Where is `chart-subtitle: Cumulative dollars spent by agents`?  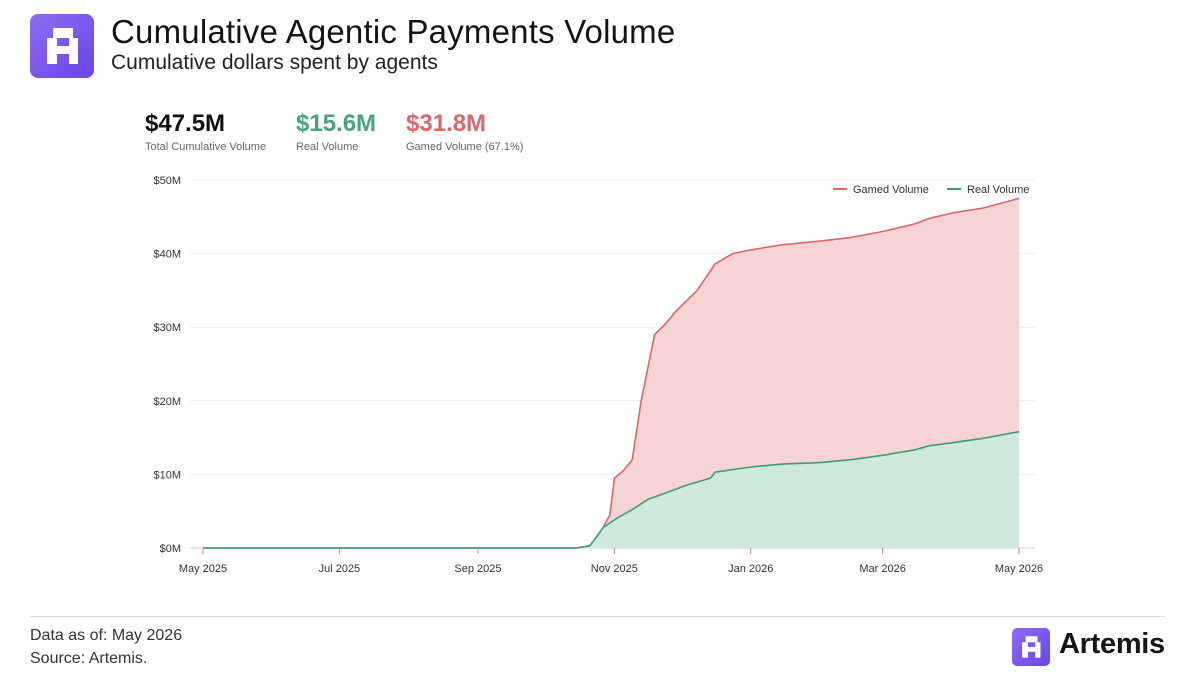 chart-subtitle: Cumulative dollars spent by agents is located at coordinates (274, 62).